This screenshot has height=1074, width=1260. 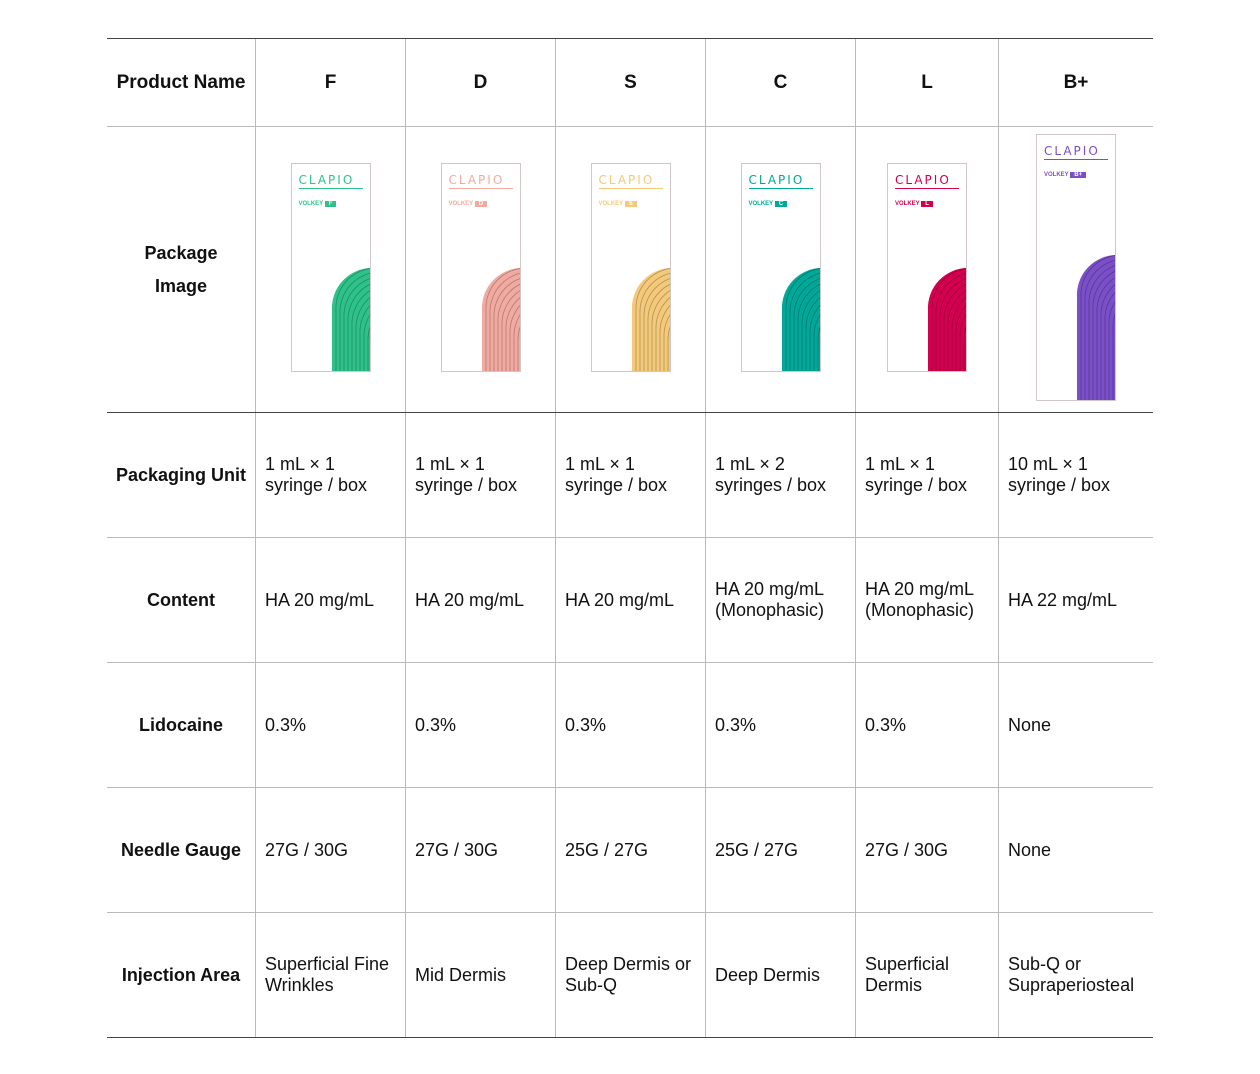 I want to click on cell-value: Deep Dermis, so click(x=780, y=975).